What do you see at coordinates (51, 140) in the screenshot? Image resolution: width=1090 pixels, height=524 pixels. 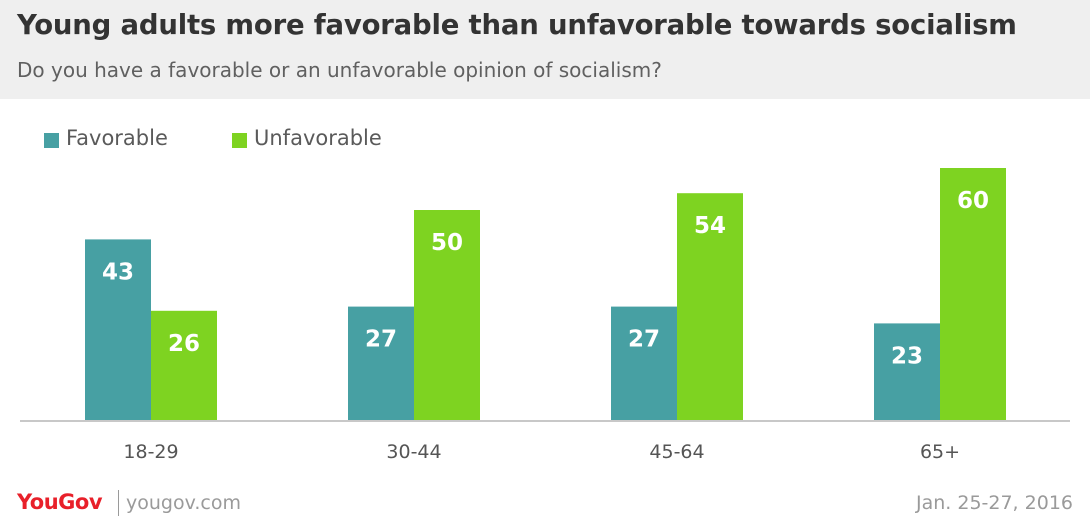 I see `legend-swatch-favorable` at bounding box center [51, 140].